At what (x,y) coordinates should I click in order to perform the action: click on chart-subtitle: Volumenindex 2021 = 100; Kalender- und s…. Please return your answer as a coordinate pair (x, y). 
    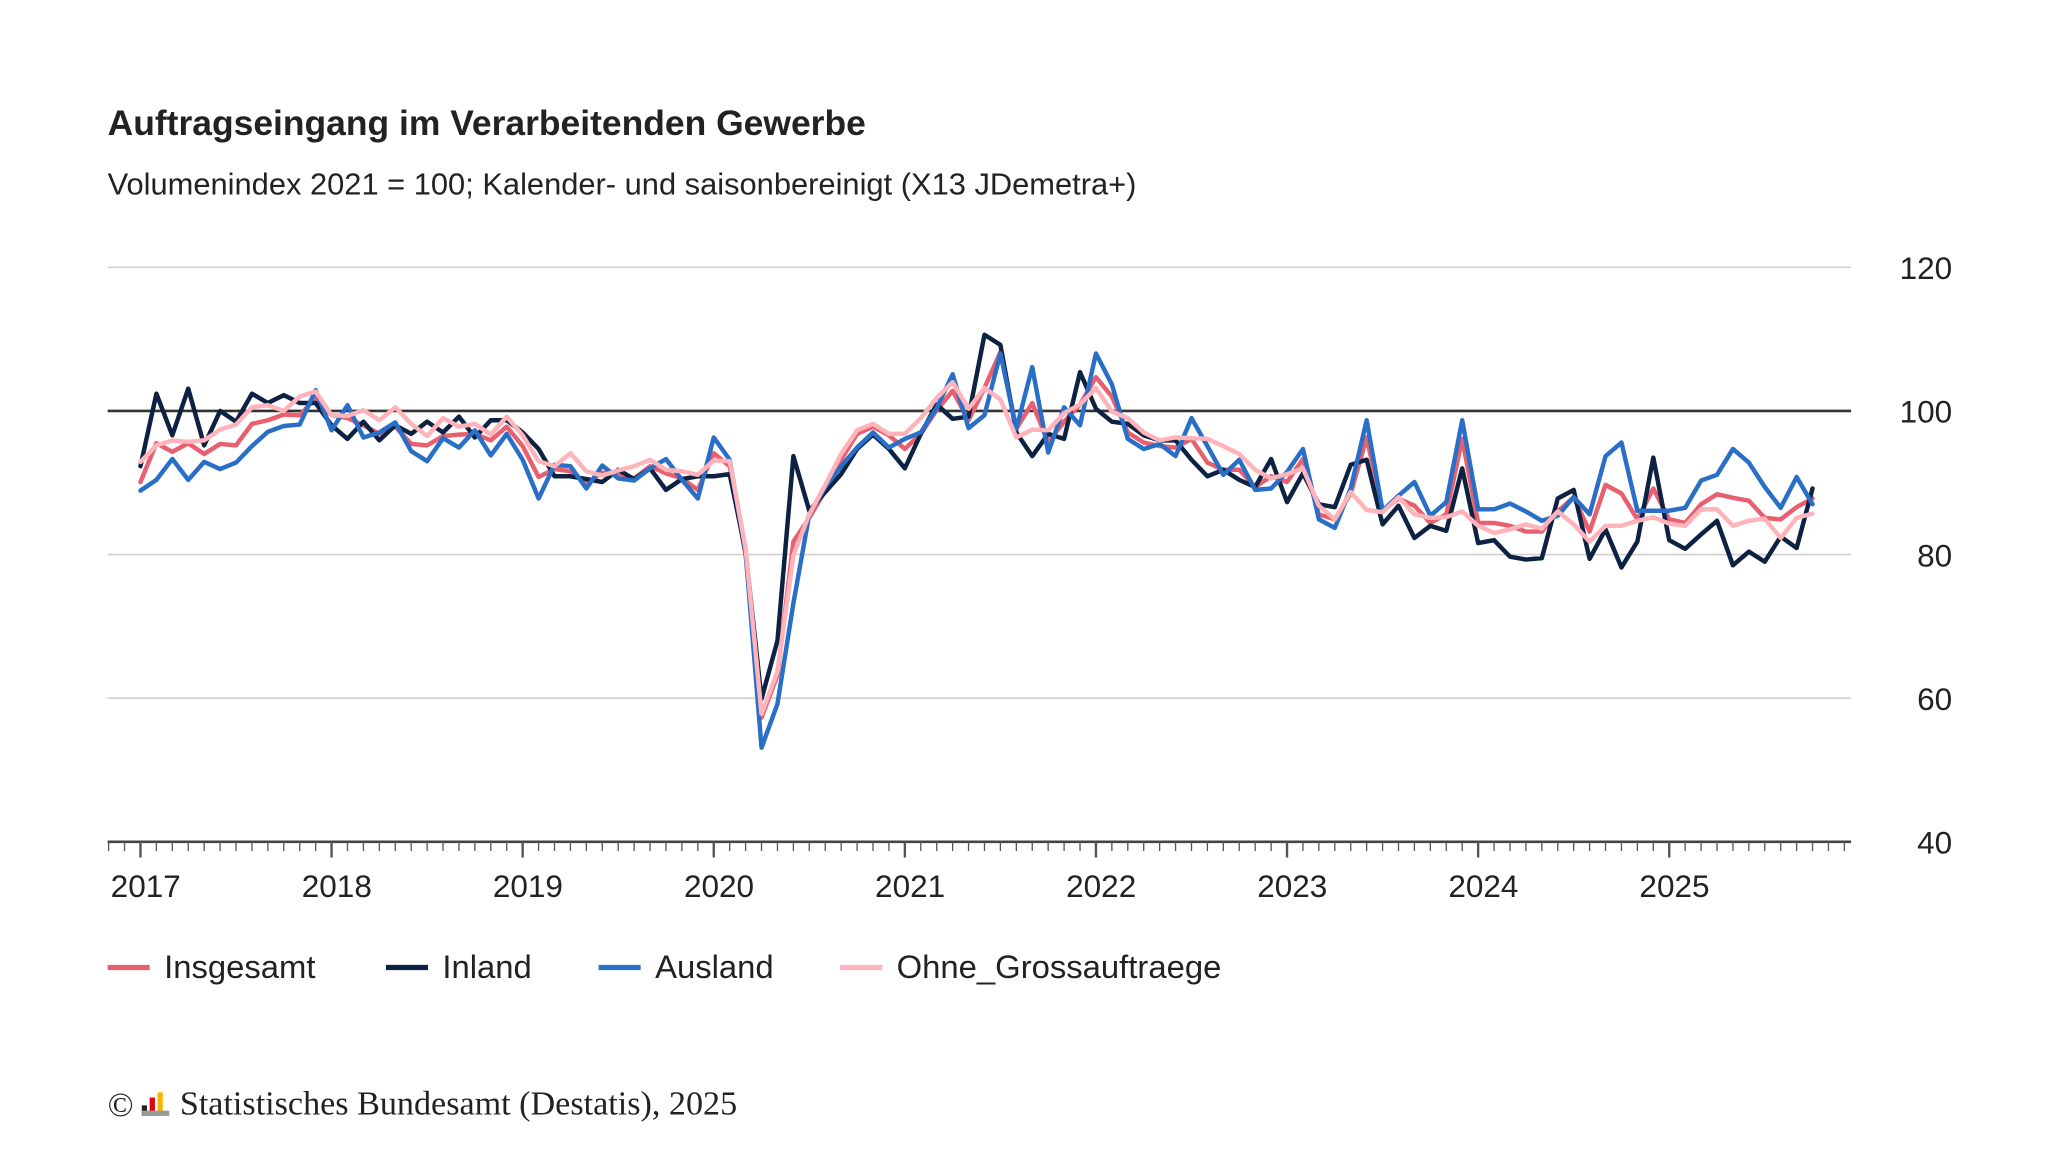
    Looking at the image, I should click on (622, 183).